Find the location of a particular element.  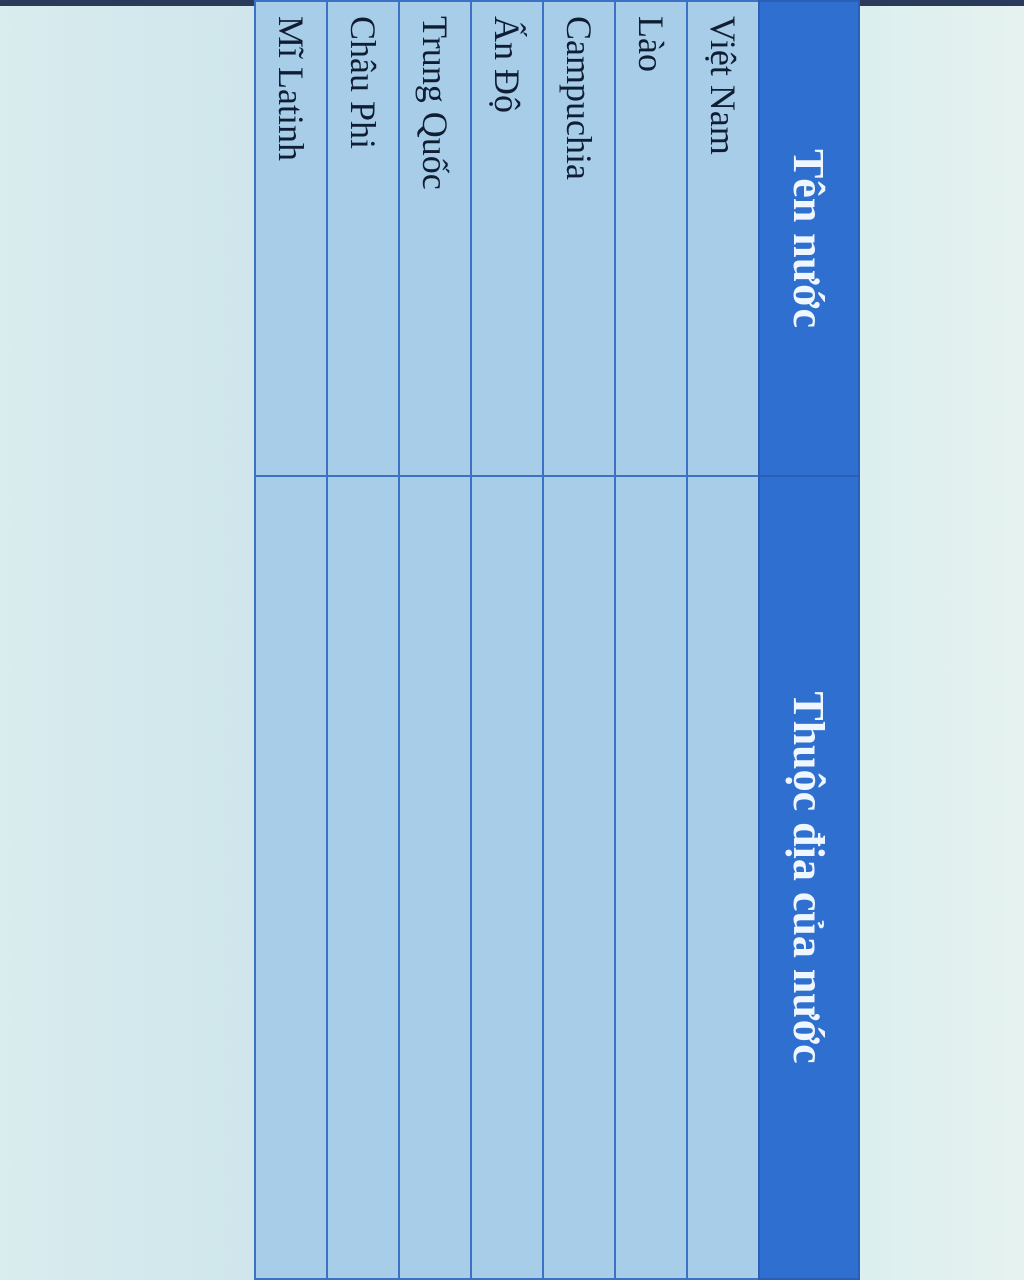

cell-country: Campuchia is located at coordinates (579, 238).